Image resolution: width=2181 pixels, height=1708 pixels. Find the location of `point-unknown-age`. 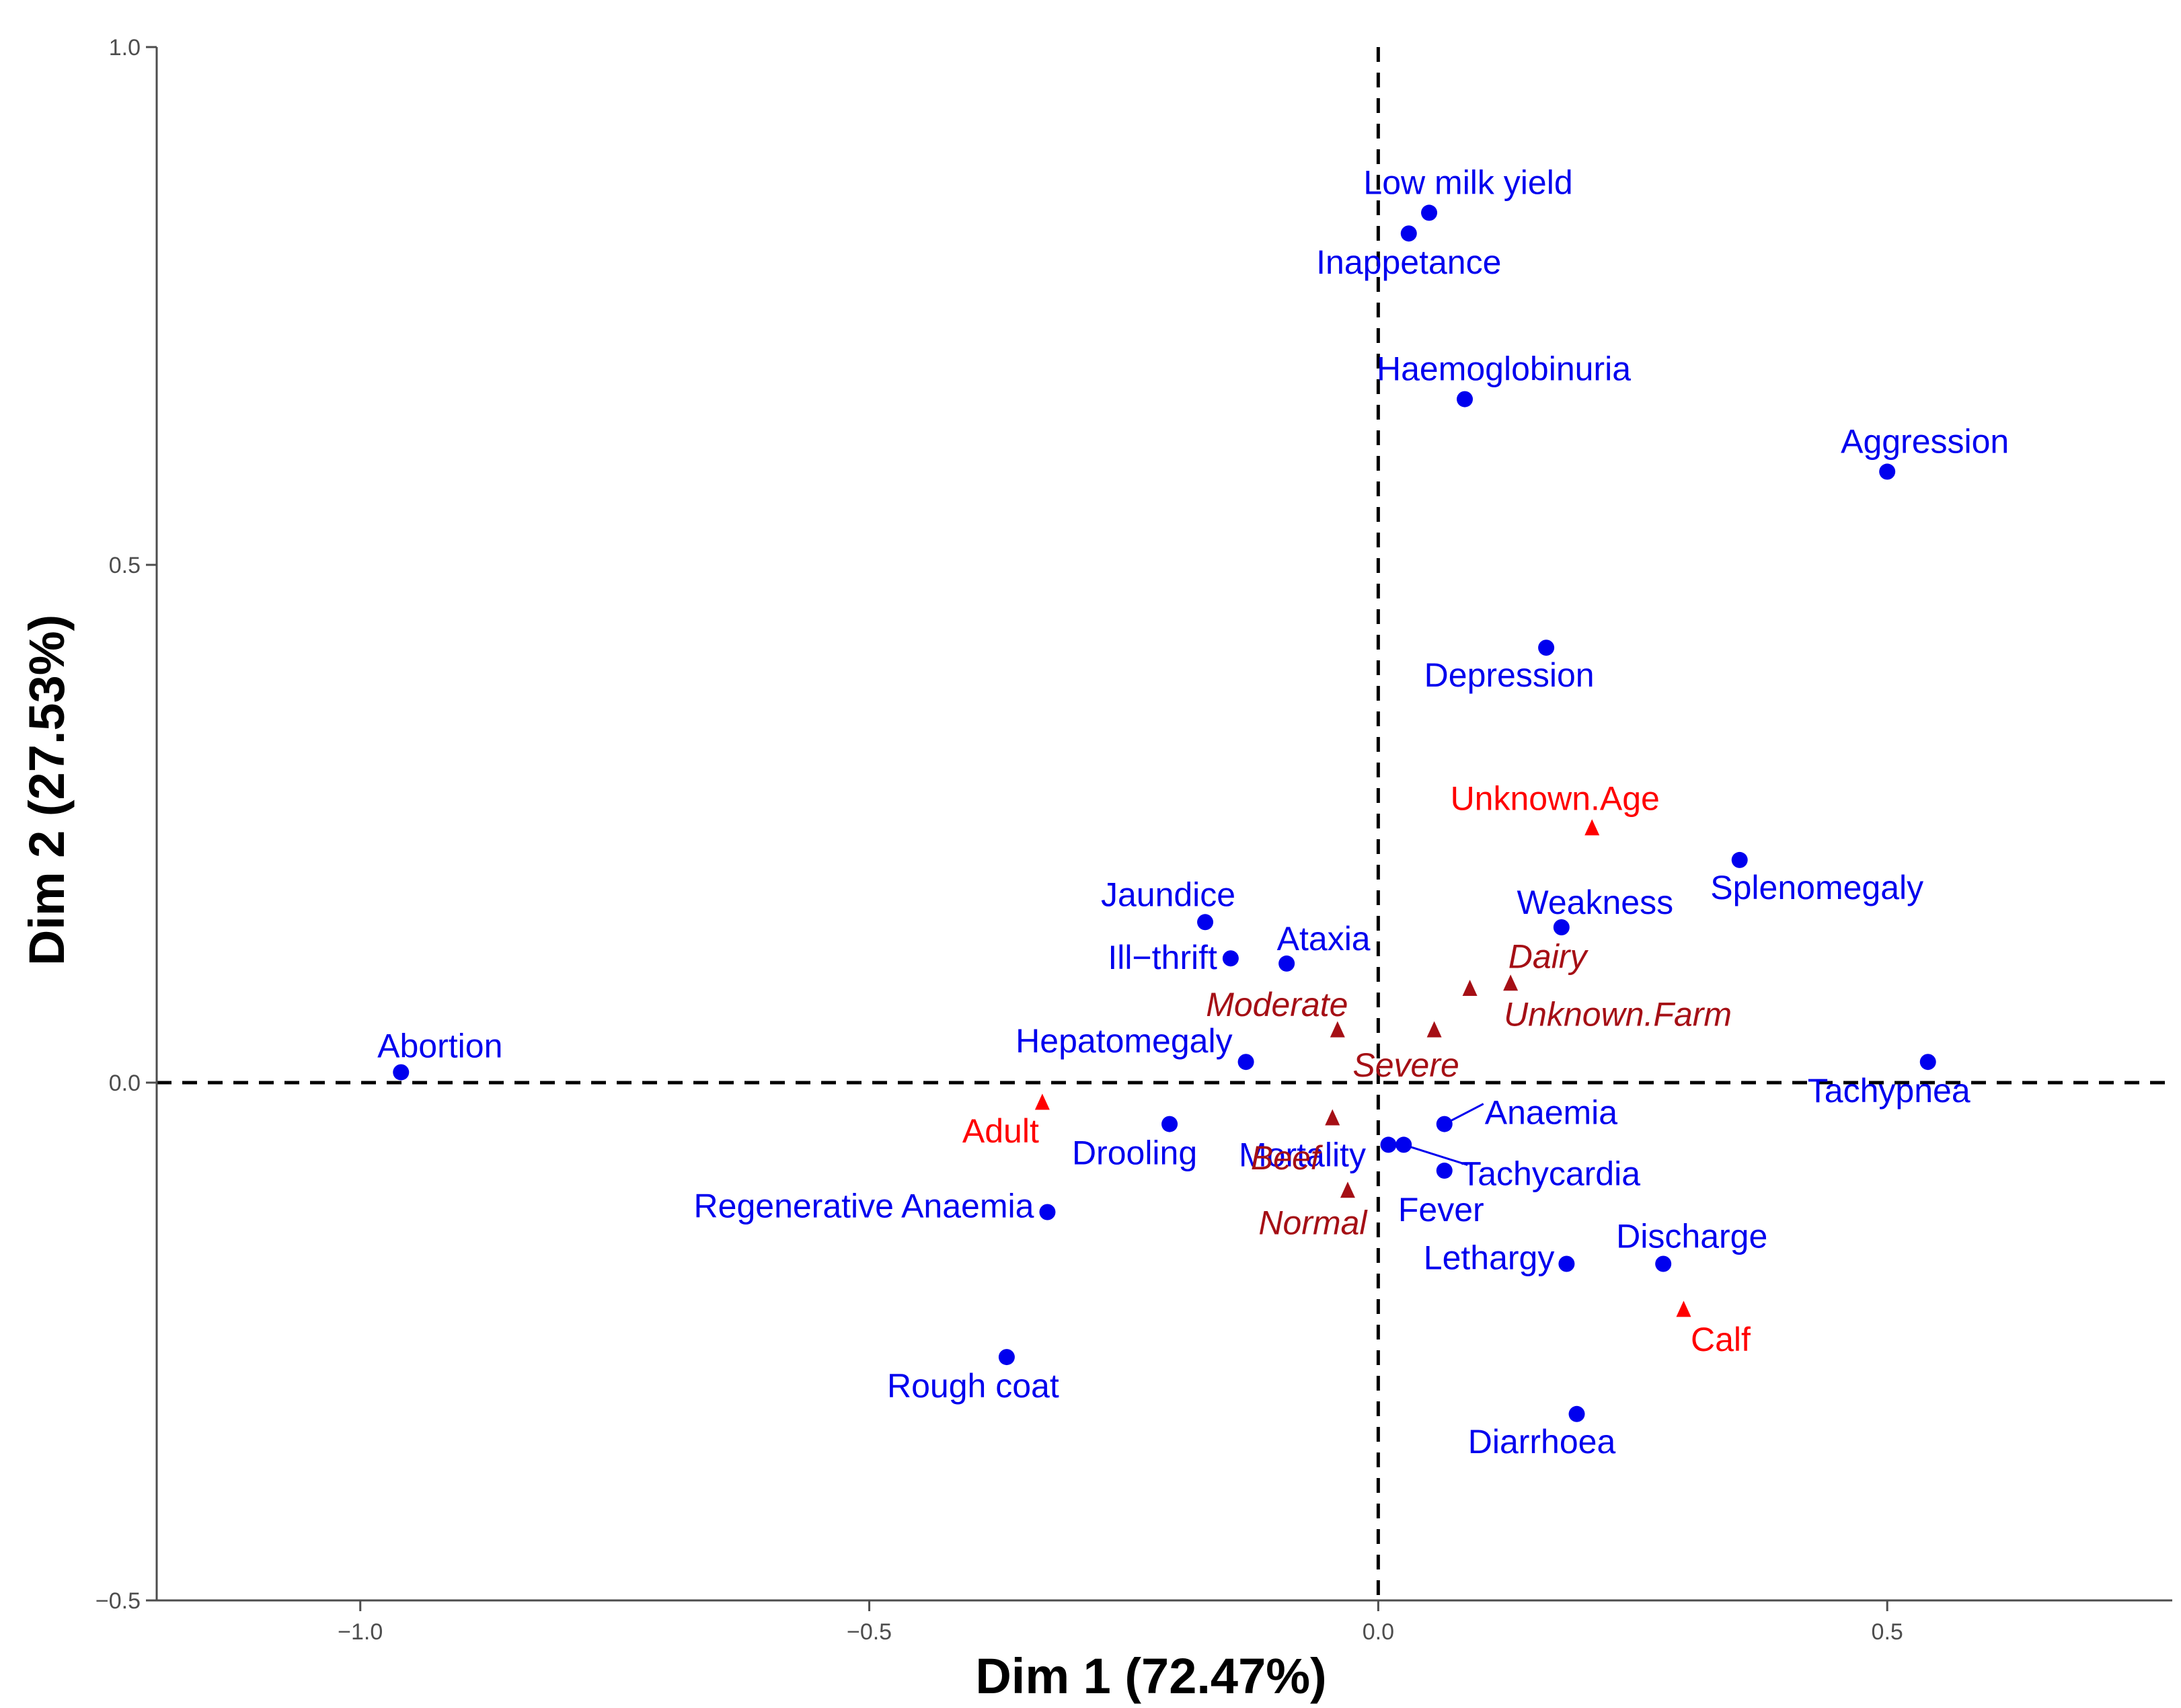

point-unknown-age is located at coordinates (1592, 828).